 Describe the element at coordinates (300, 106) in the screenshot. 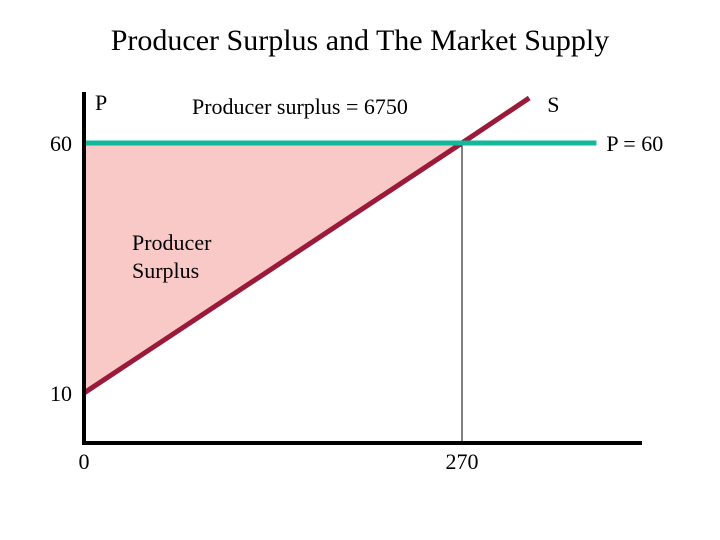

I see `producer-surplus-annotation: Producer surplus = 6750` at that location.